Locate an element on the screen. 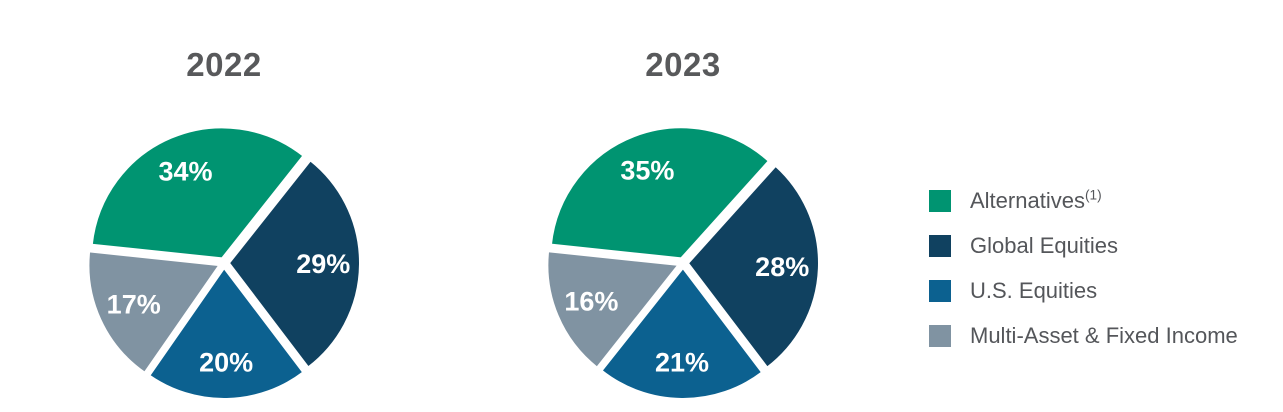 Image resolution: width=1283 pixels, height=412 pixels. slice-label-2023-Alternatives(1): 35% is located at coordinates (647, 170).